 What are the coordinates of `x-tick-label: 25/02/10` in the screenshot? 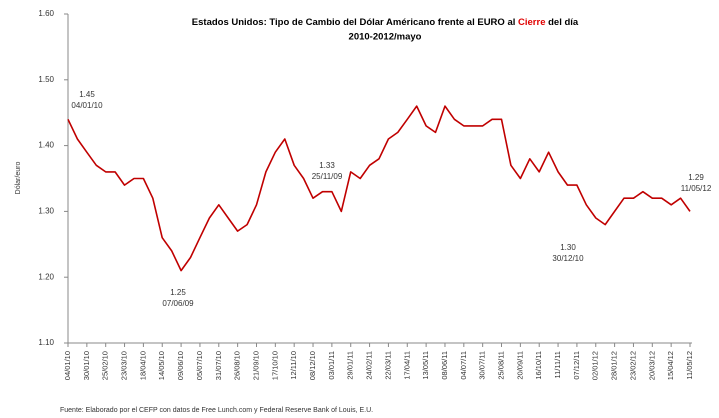 It's located at (105, 365).